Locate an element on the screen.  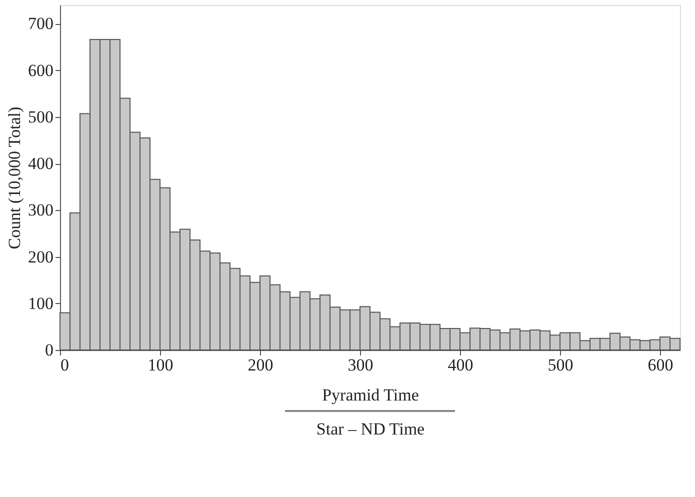
x-tick-label: 0 is located at coordinates (64, 365).